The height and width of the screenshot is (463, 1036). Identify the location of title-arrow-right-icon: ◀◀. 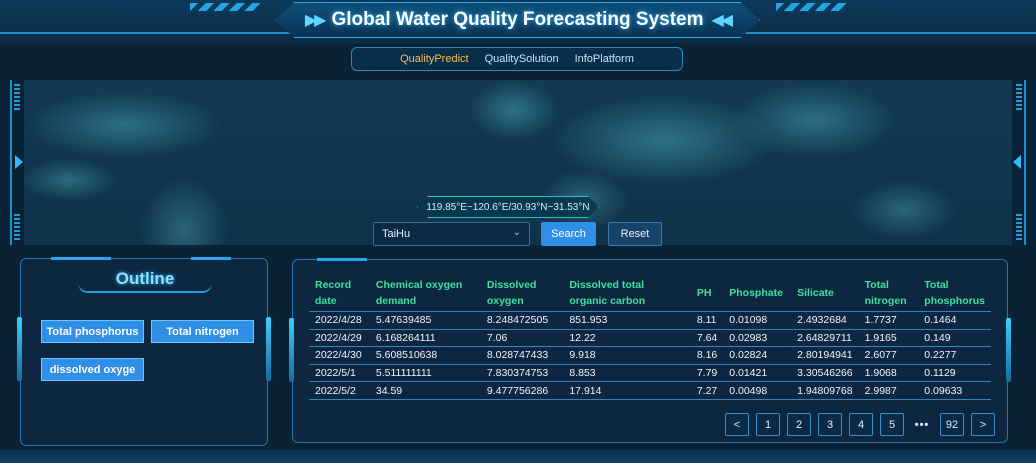
(721, 20).